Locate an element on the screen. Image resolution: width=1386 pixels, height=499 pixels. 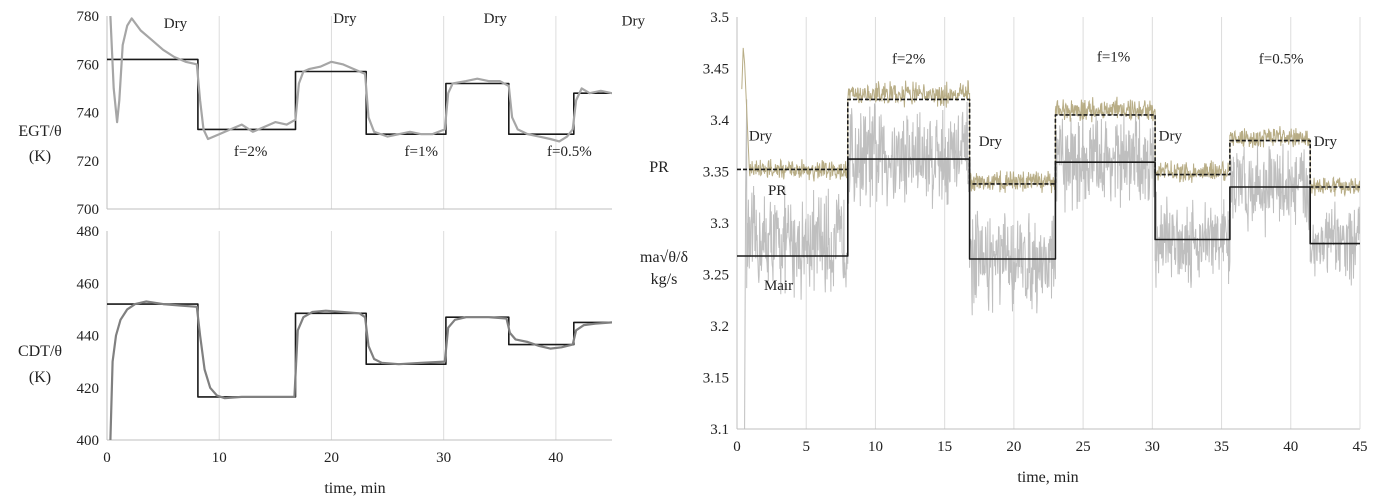
x-tick-label: 35 is located at coordinates (1221, 447).